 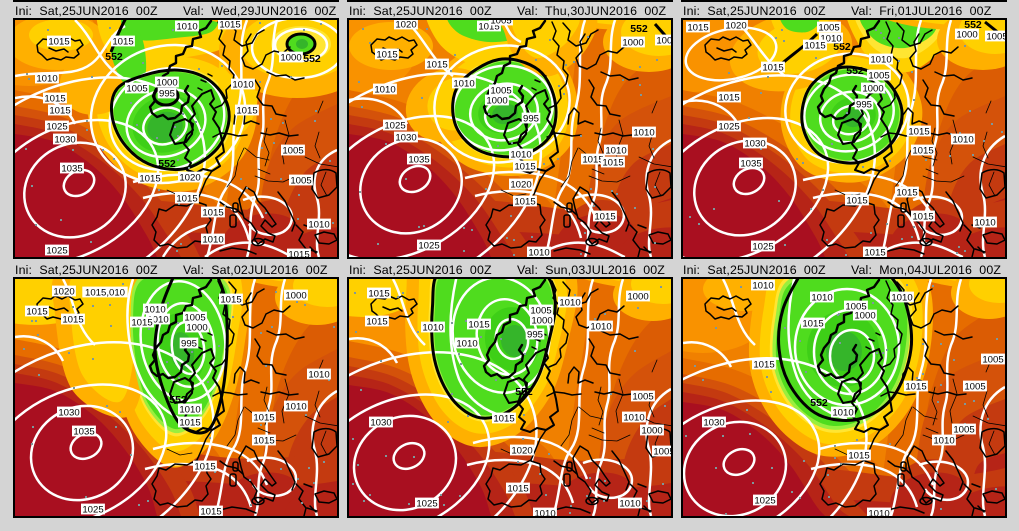 I want to click on svg-text: 1015,010, so click(x=105, y=293).